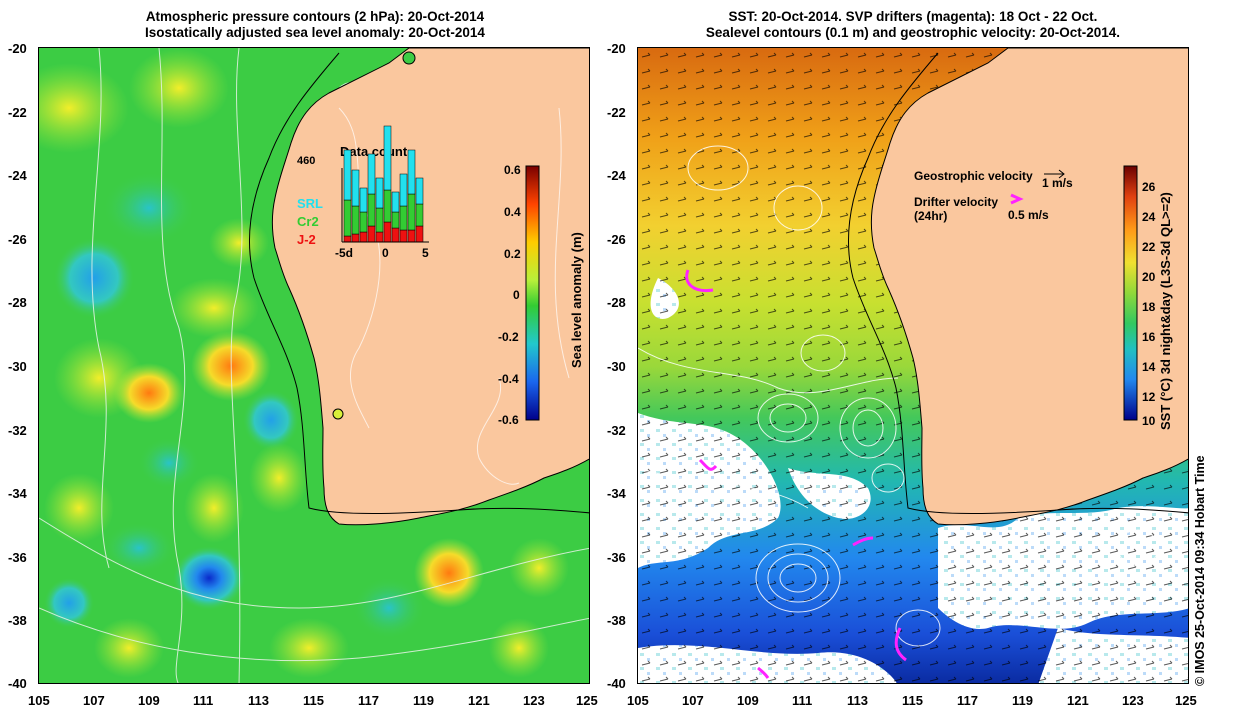 The image size is (1250, 720). What do you see at coordinates (1149, 307) in the screenshot?
I see `sst-cbar-tick-4: 18` at bounding box center [1149, 307].